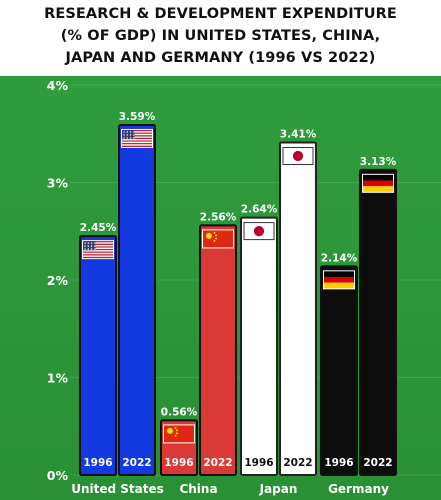 This screenshot has width=441, height=500. I want to click on value-label: 3.41%, so click(298, 135).